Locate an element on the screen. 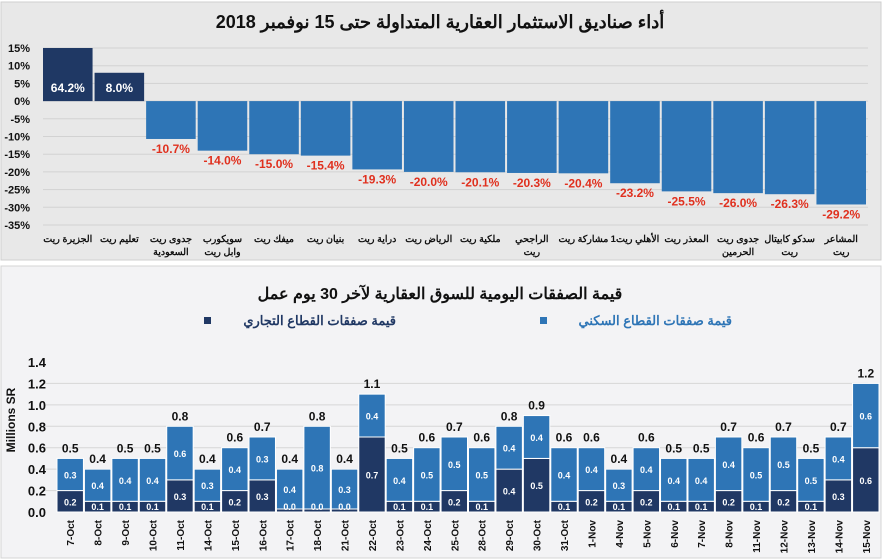 Image resolution: width=883 pixels, height=559 pixels. x-tick-label: 18-Oct is located at coordinates (318, 535).